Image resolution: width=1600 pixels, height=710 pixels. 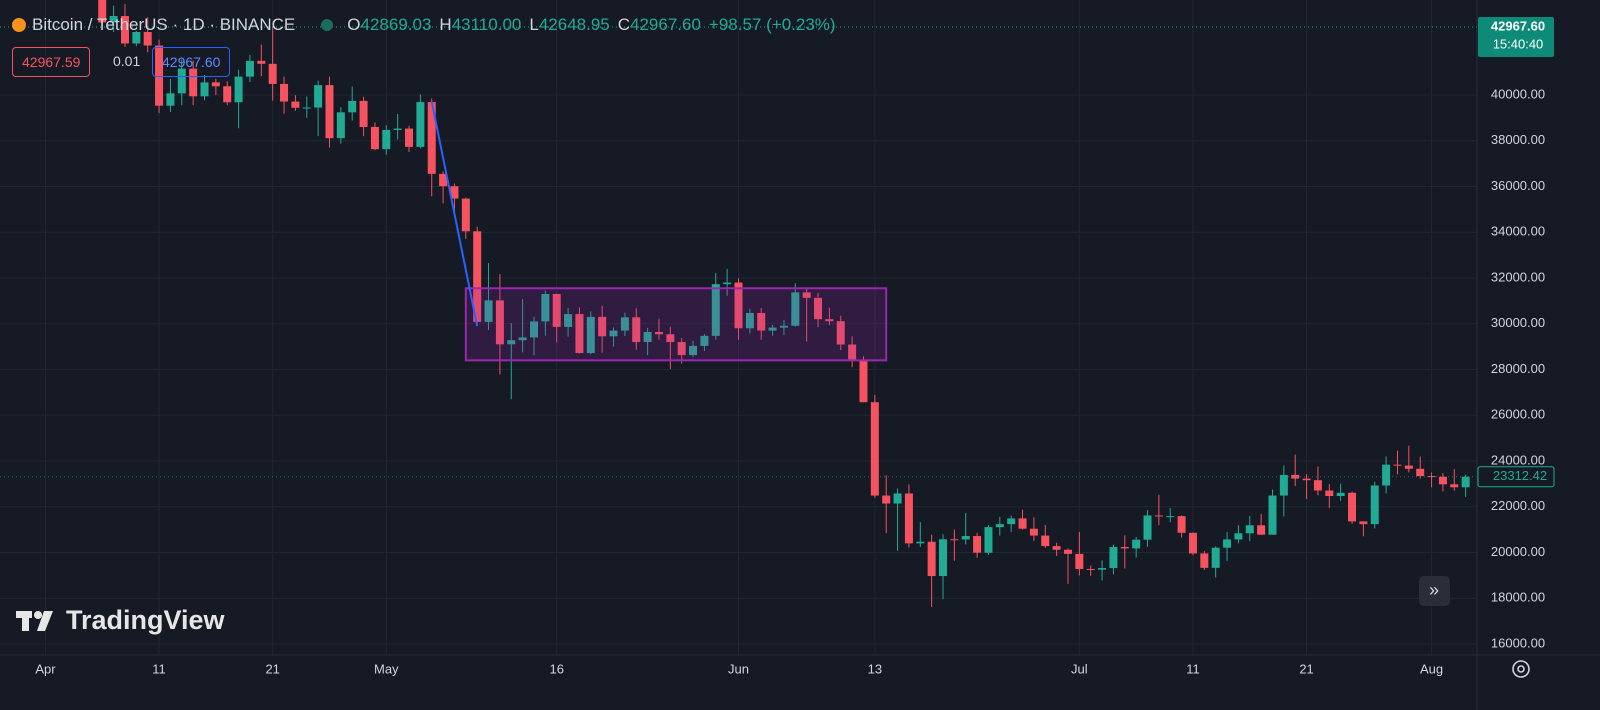 What do you see at coordinates (146, 620) in the screenshot?
I see `watermark: TradingView` at bounding box center [146, 620].